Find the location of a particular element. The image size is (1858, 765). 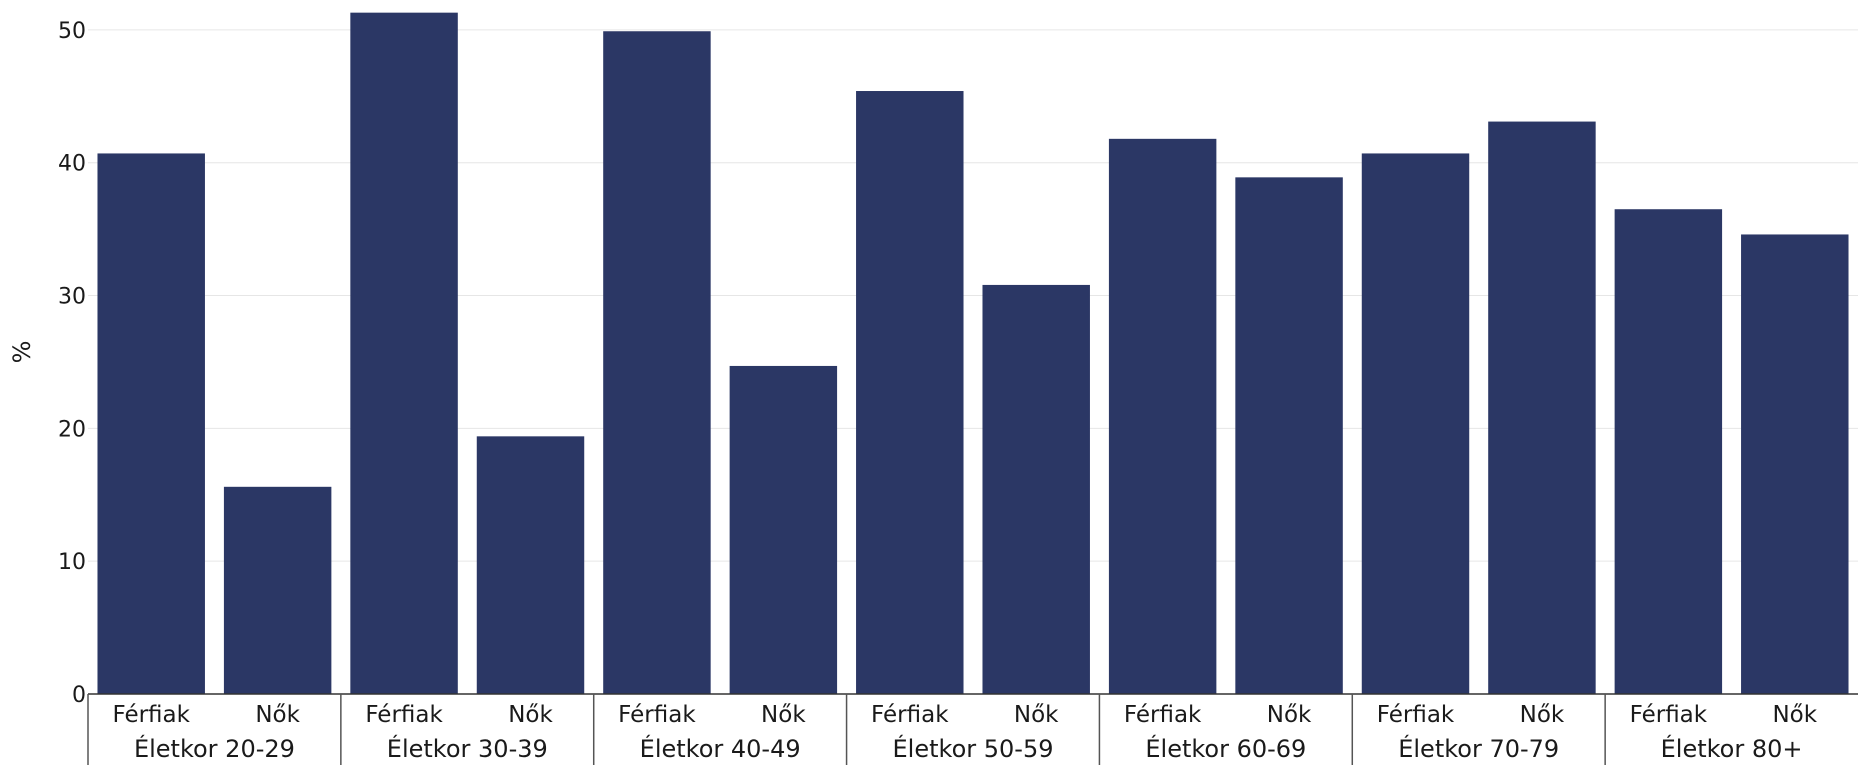

y-axis-label: % is located at coordinates (22, 352).